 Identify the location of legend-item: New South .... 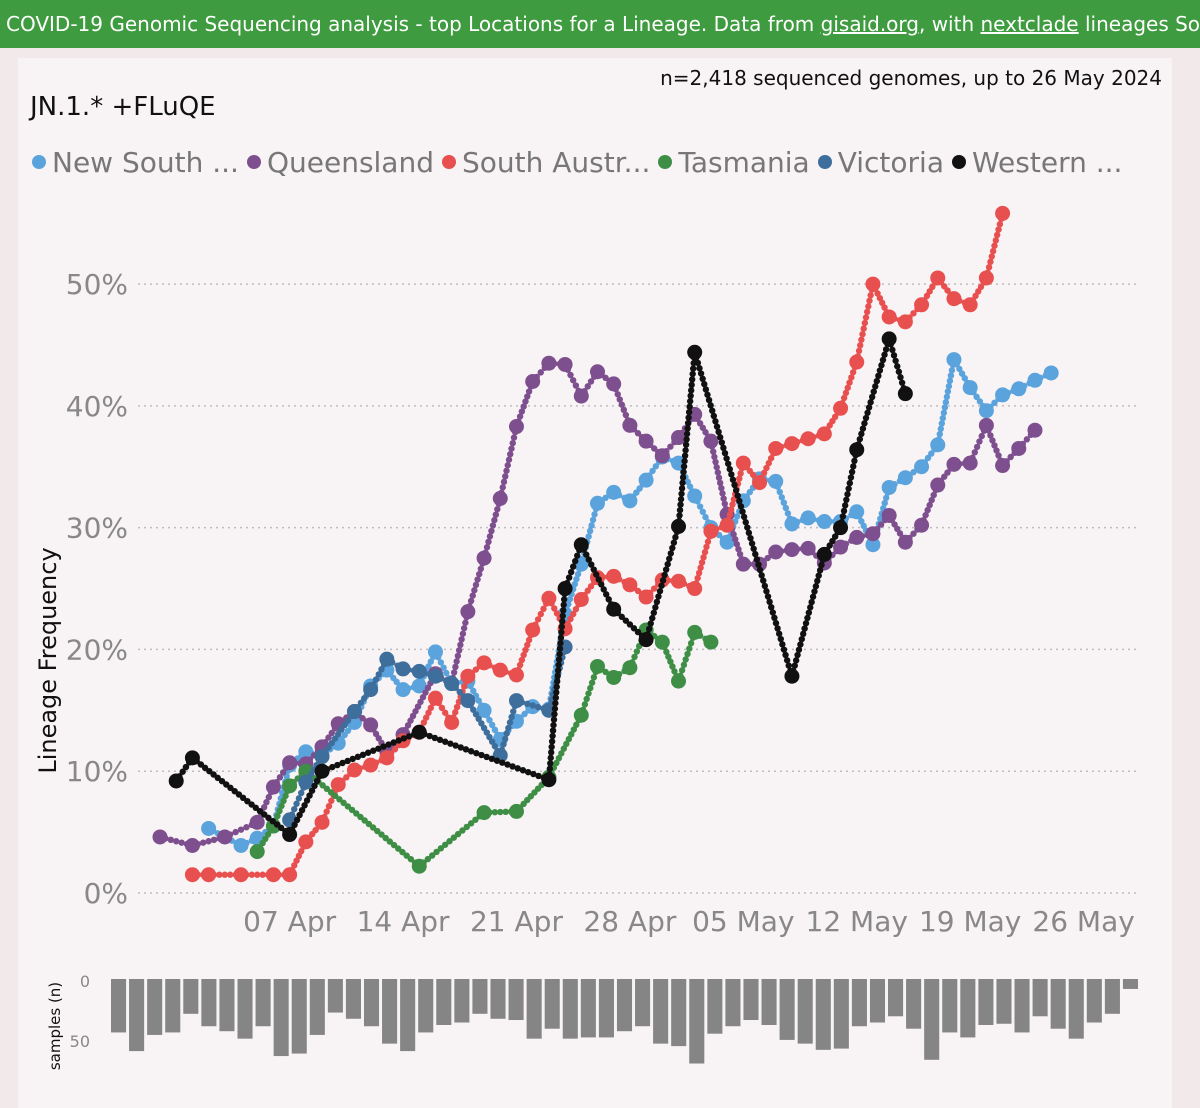
(135, 162).